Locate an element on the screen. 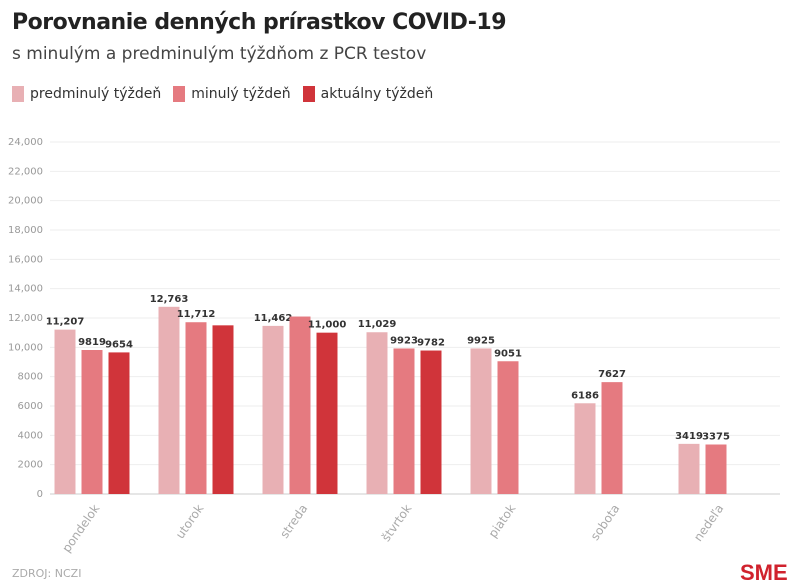  x-tick-label: pondelok is located at coordinates (80, 528).